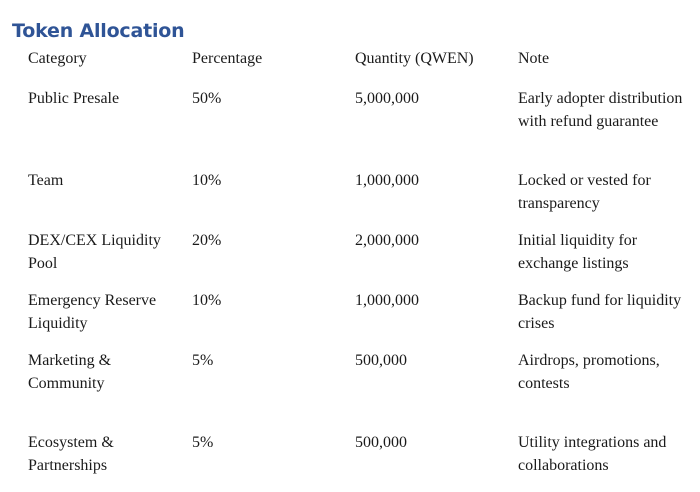 The width and height of the screenshot is (700, 492). Describe the element at coordinates (92, 312) in the screenshot. I see `category-cell: Emergency Reserve Liquidity` at that location.